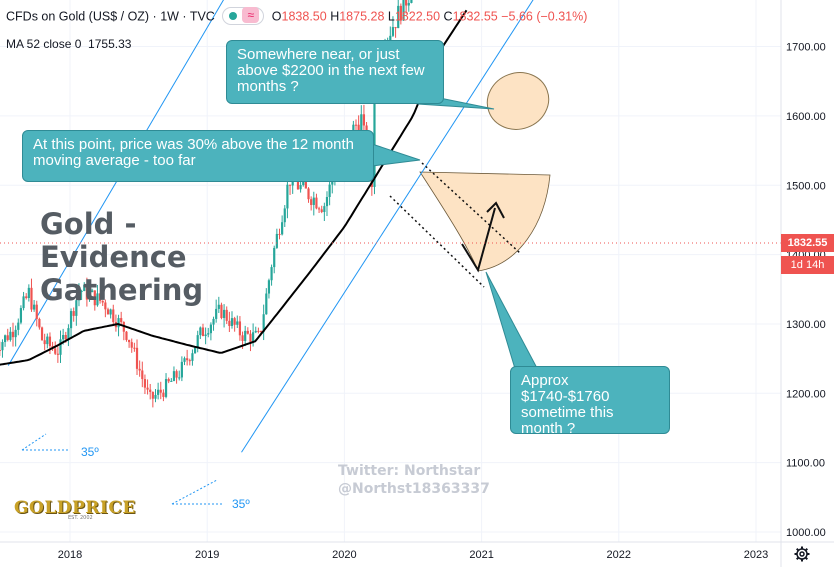  What do you see at coordinates (391, 16) in the screenshot?
I see `low-key: L` at bounding box center [391, 16].